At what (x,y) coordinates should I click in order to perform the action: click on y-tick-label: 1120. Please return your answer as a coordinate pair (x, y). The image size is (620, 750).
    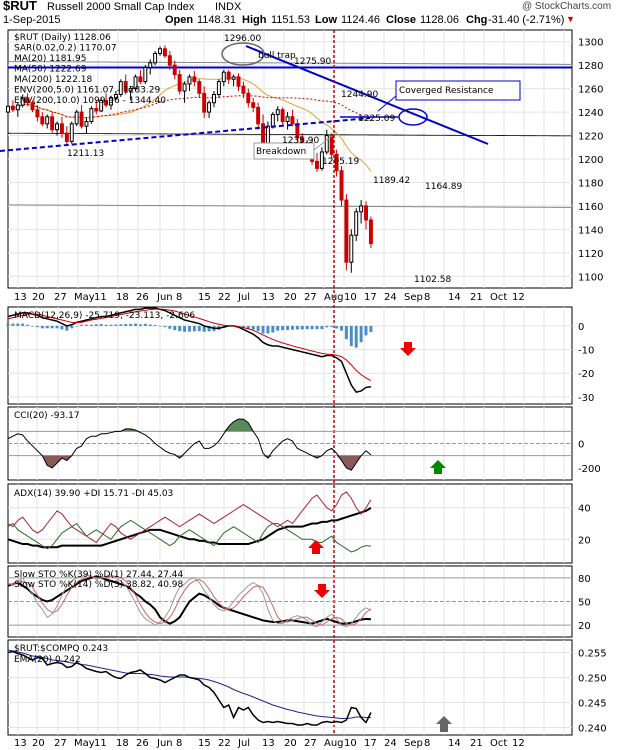
    Looking at the image, I should click on (590, 254).